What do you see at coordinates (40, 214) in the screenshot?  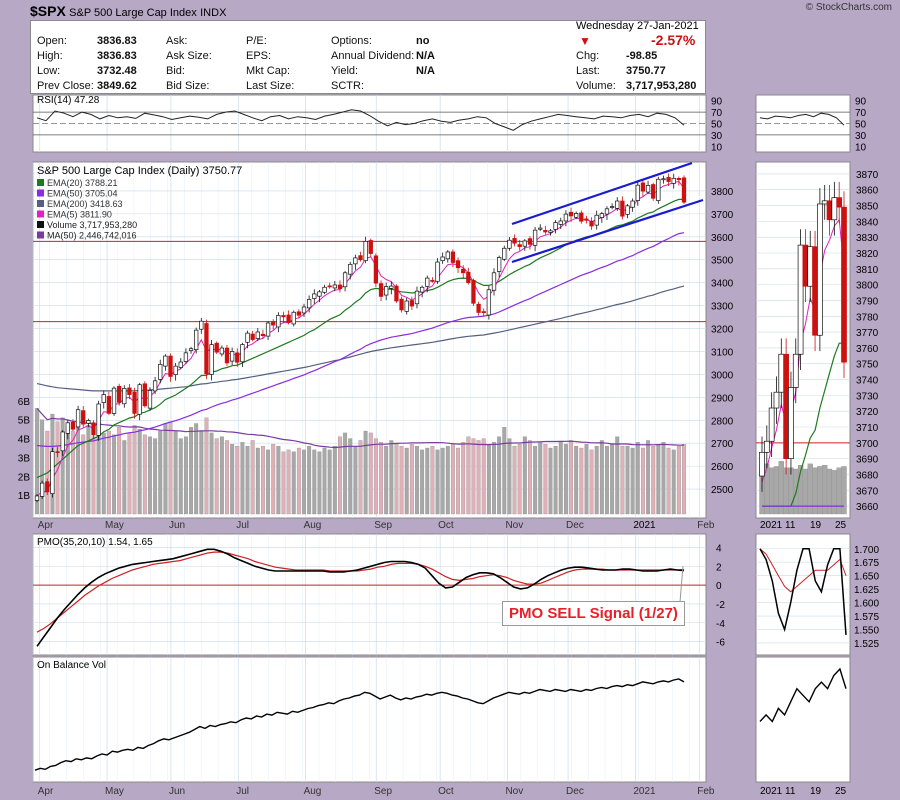 I see `legend-swatch` at bounding box center [40, 214].